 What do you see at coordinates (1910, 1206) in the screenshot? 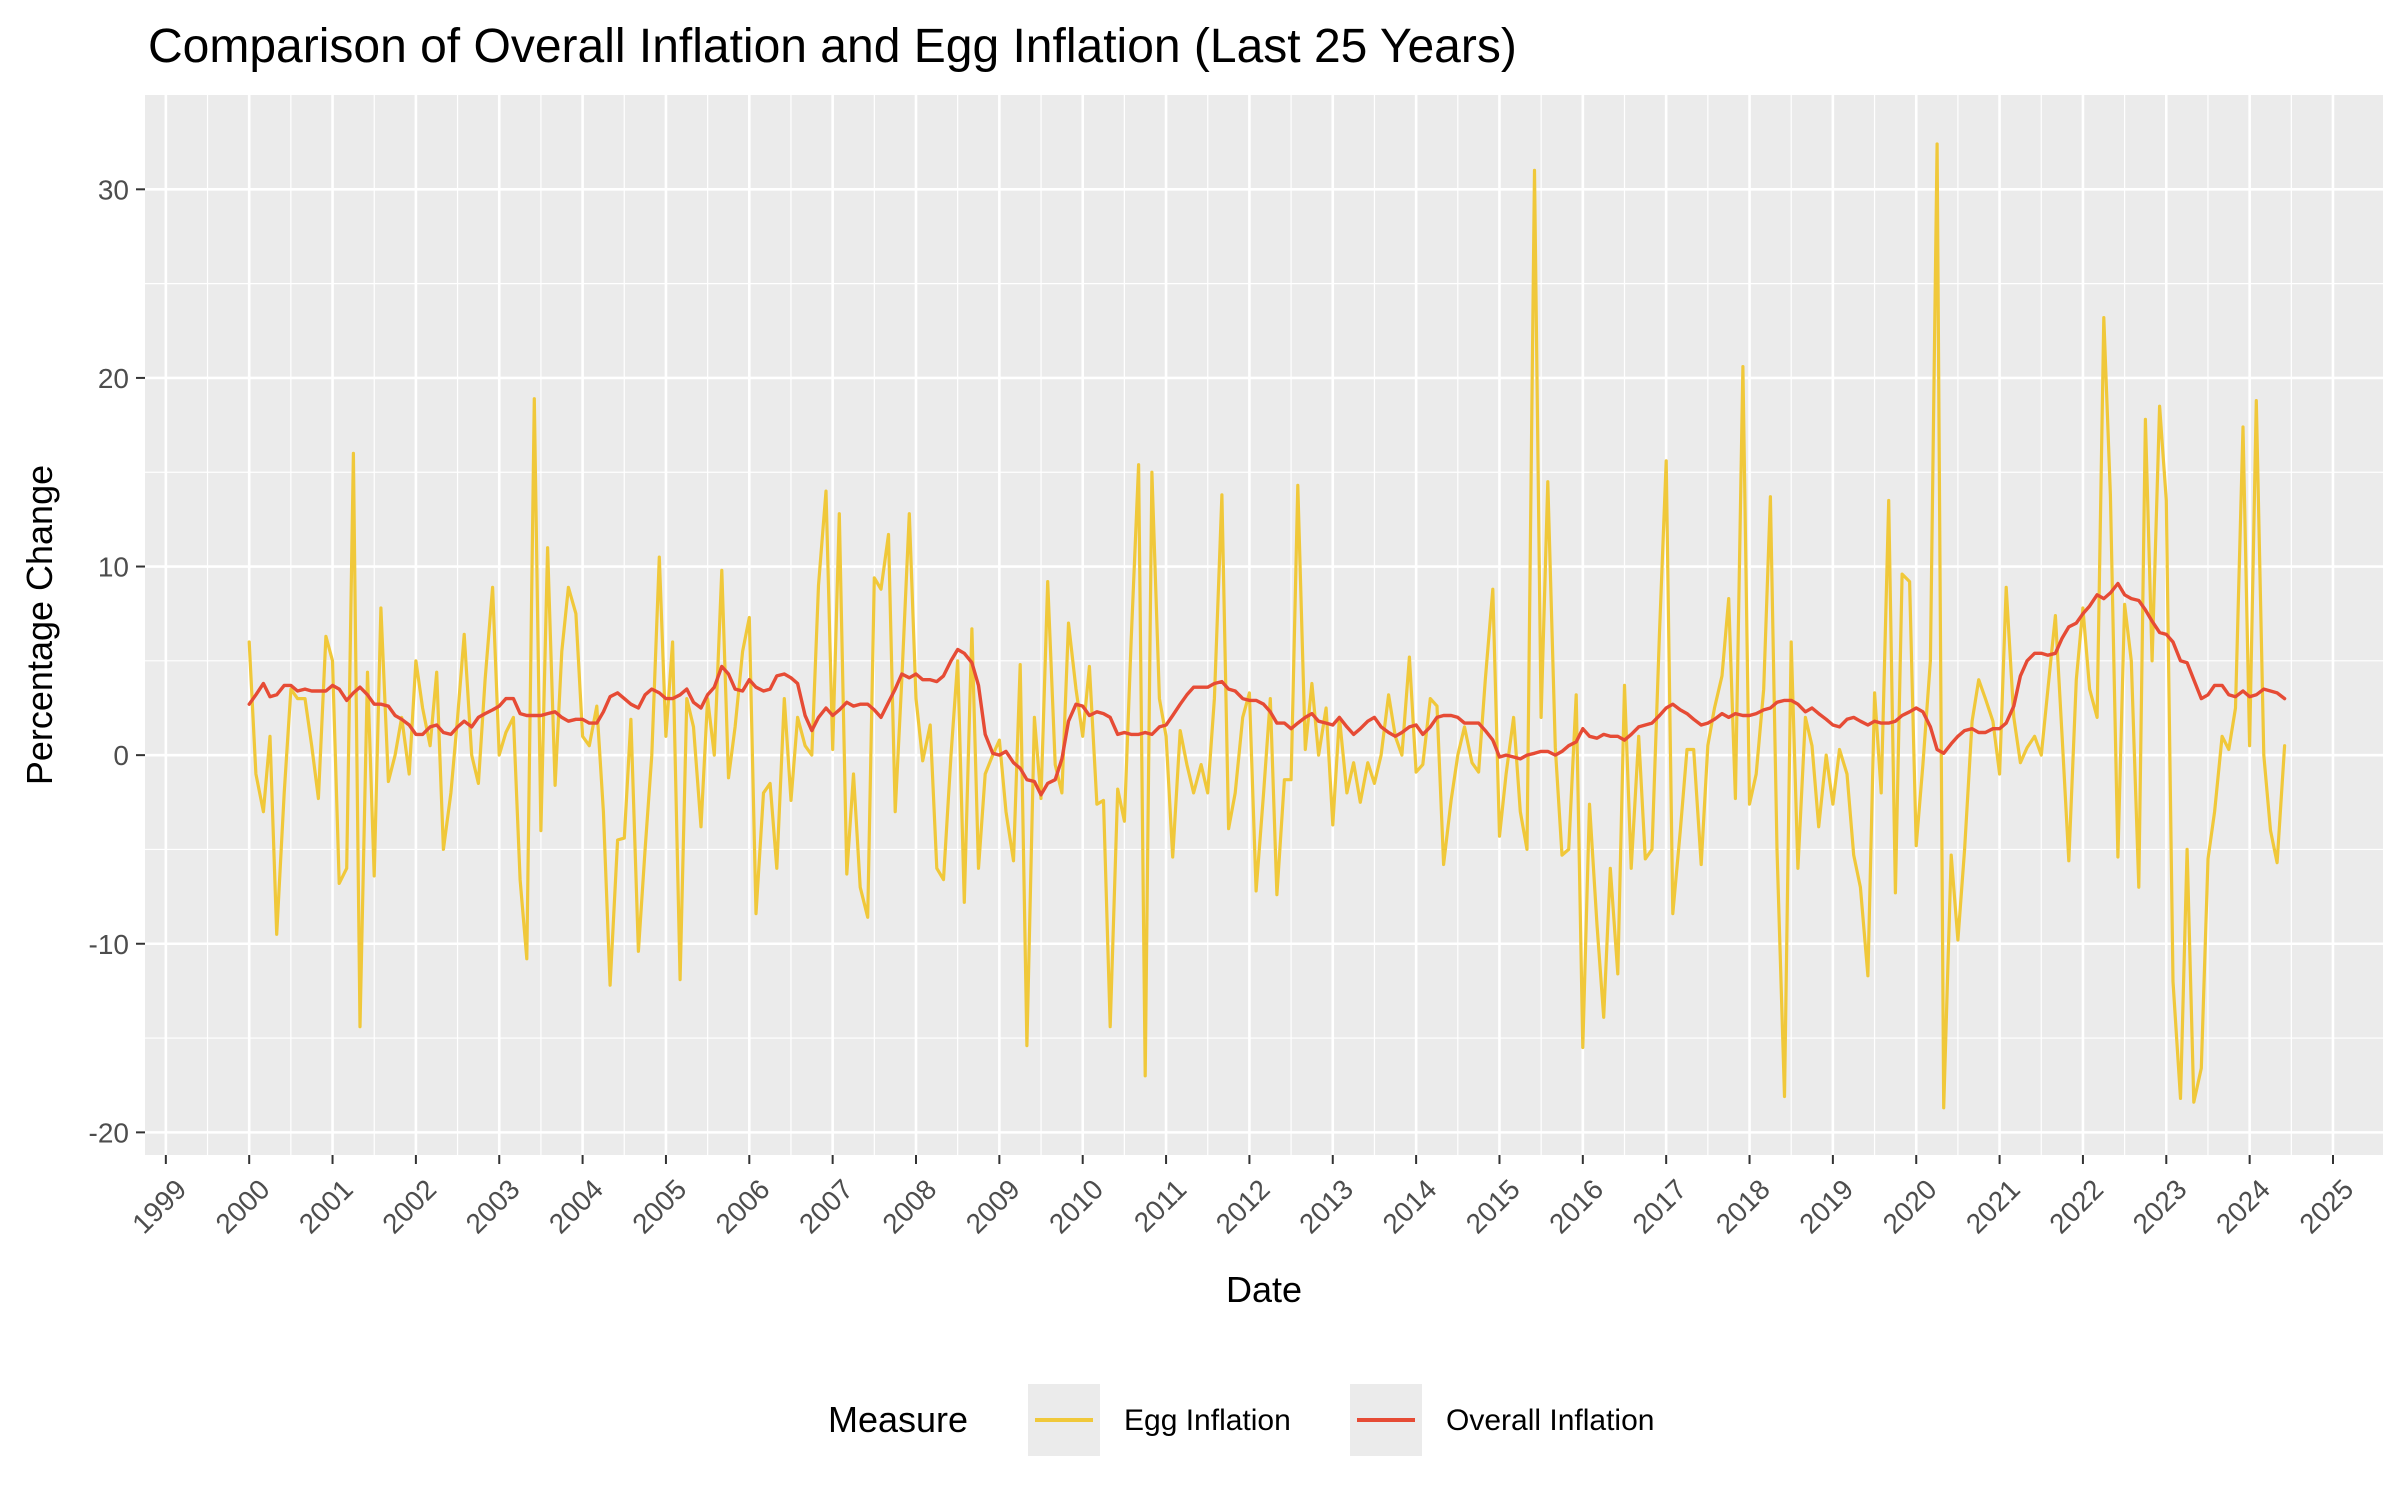
I see `x-tick-label: 2020` at bounding box center [1910, 1206].